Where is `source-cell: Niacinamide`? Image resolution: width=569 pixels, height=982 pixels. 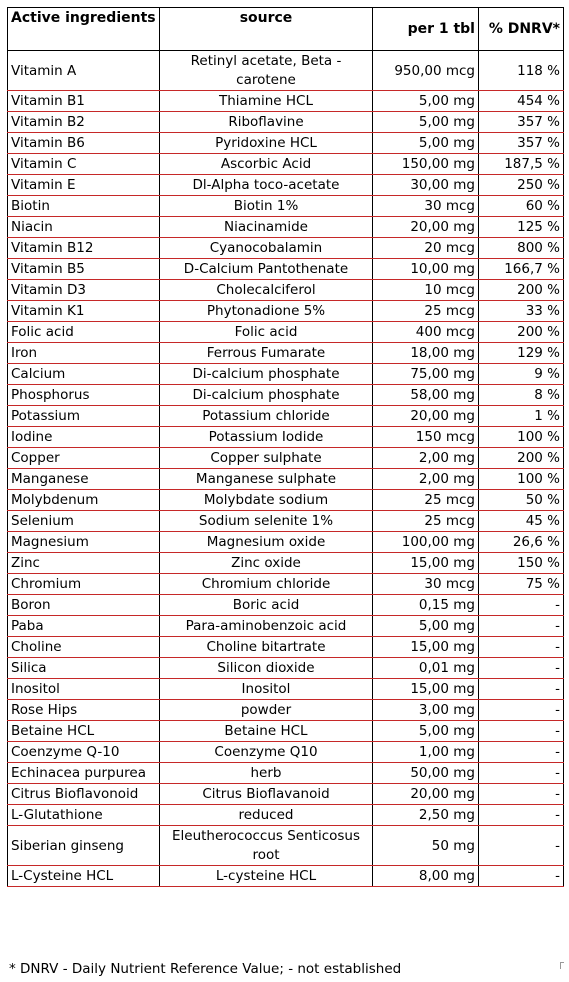 source-cell: Niacinamide is located at coordinates (266, 227).